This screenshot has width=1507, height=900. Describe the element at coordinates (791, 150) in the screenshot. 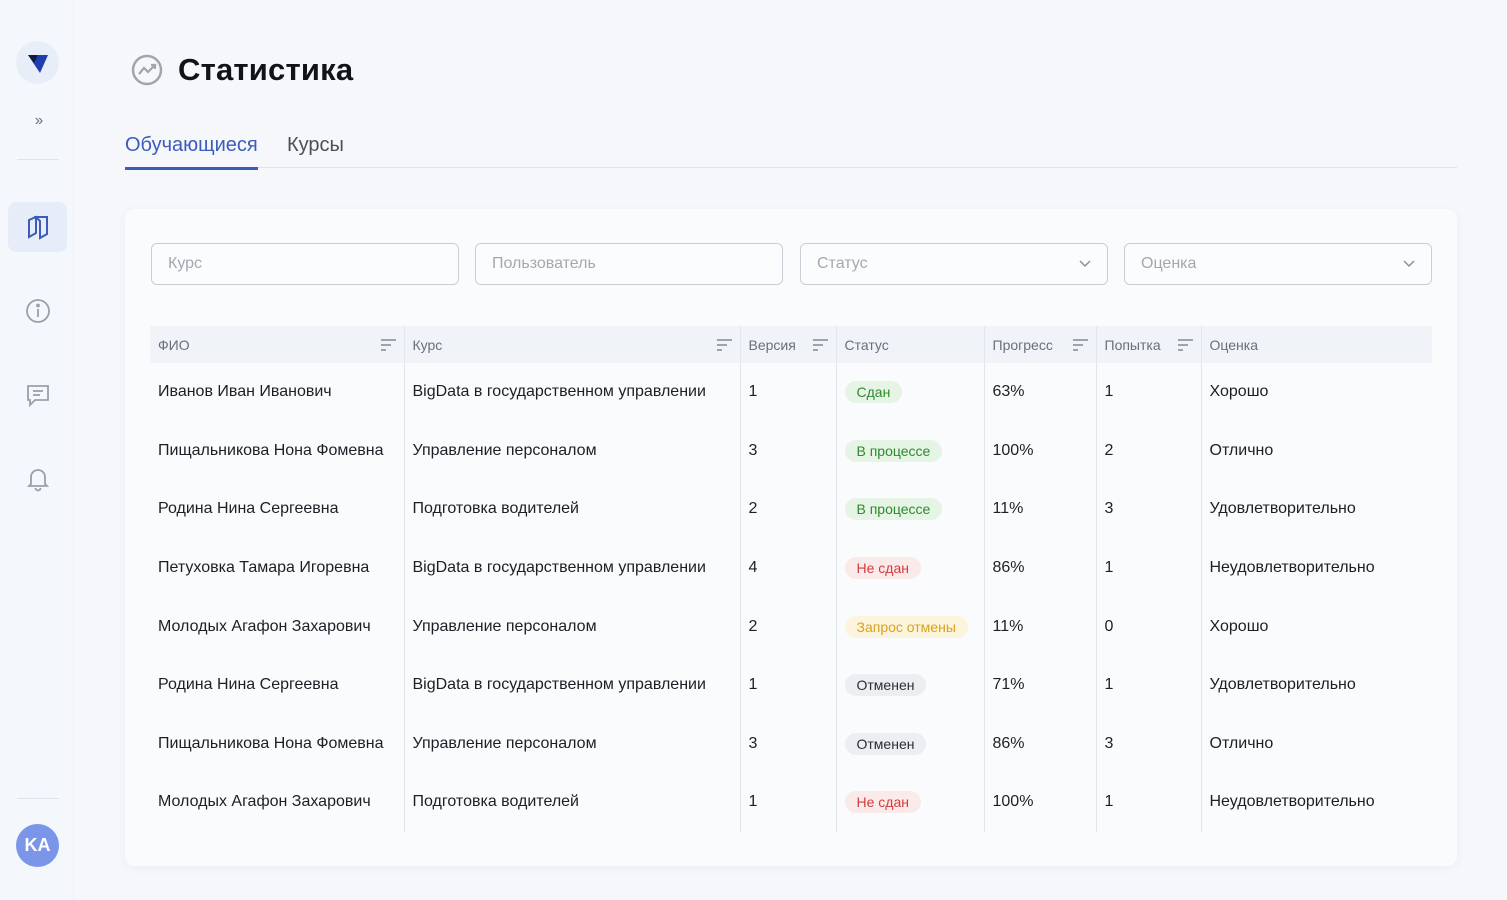

I see `tab-bar: Обучающиеся Курсы` at that location.